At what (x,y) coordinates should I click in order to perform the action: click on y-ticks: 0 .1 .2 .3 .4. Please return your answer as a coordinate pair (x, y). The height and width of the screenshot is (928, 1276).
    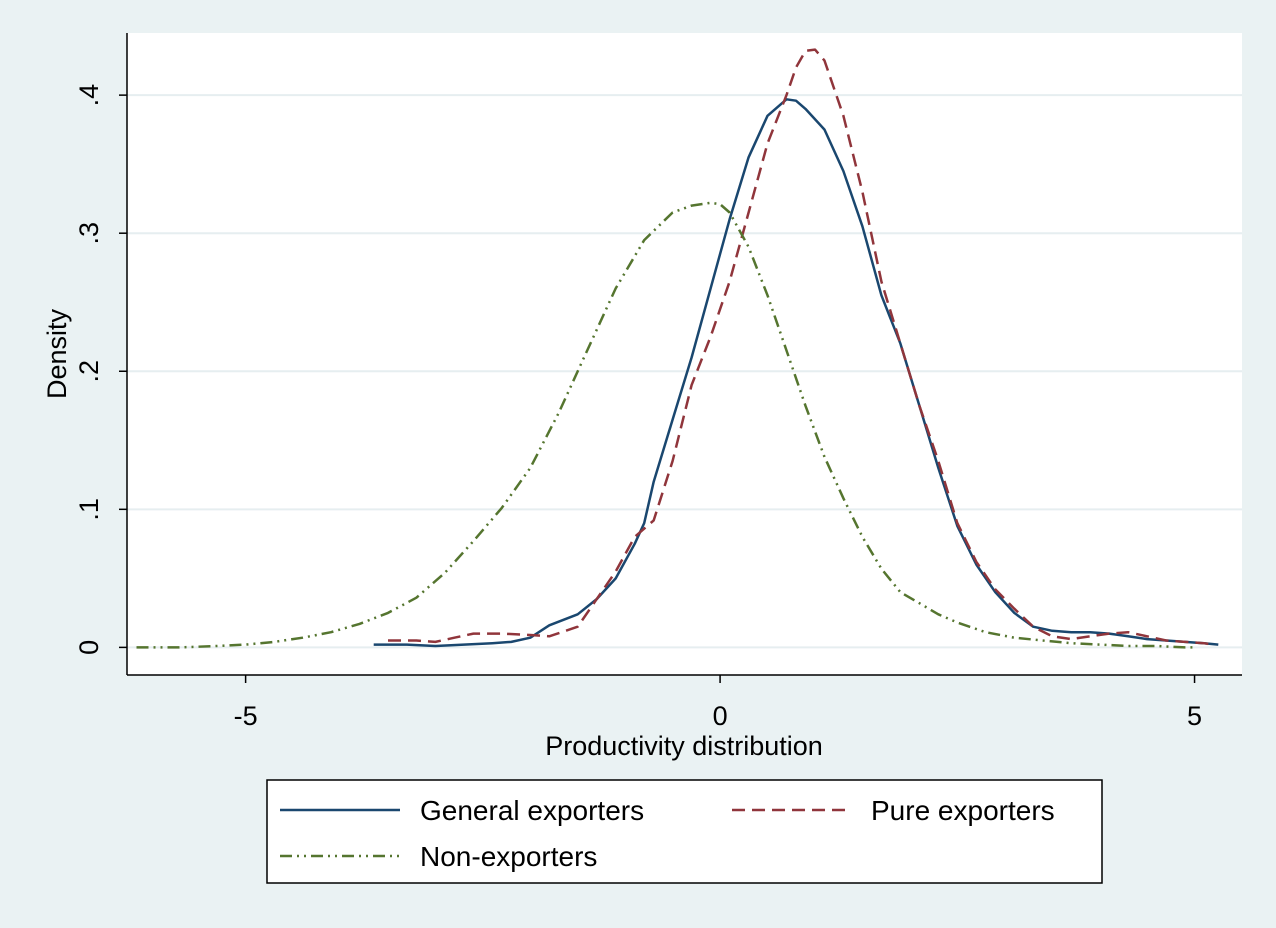
    Looking at the image, I should click on (100, 369).